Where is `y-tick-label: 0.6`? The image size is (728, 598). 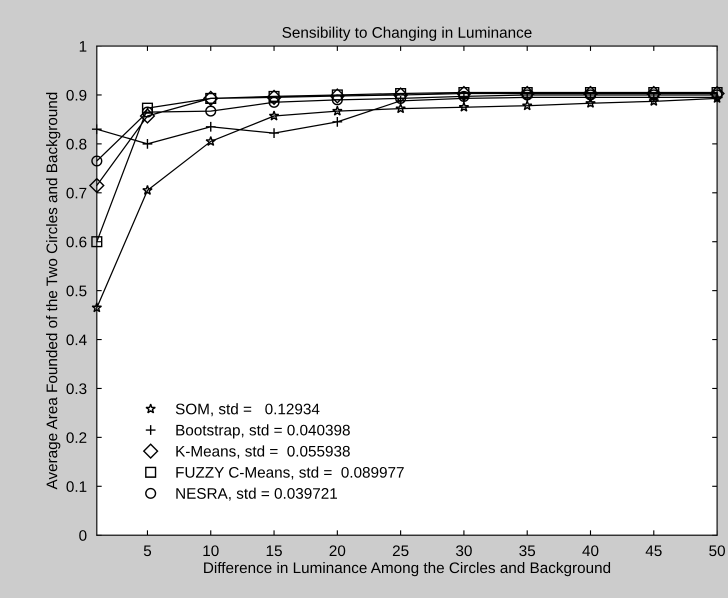
y-tick-label: 0.6 is located at coordinates (76, 242).